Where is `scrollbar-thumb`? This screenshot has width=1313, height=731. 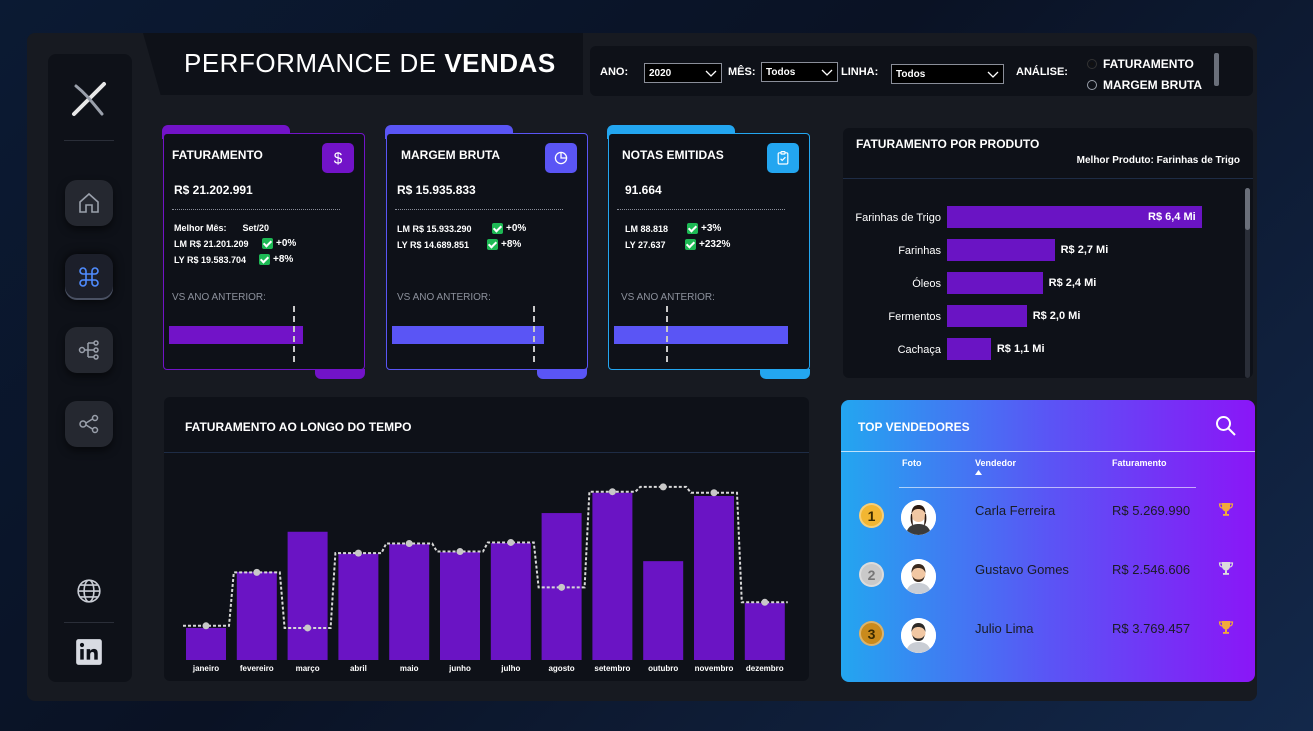 scrollbar-thumb is located at coordinates (1247, 209).